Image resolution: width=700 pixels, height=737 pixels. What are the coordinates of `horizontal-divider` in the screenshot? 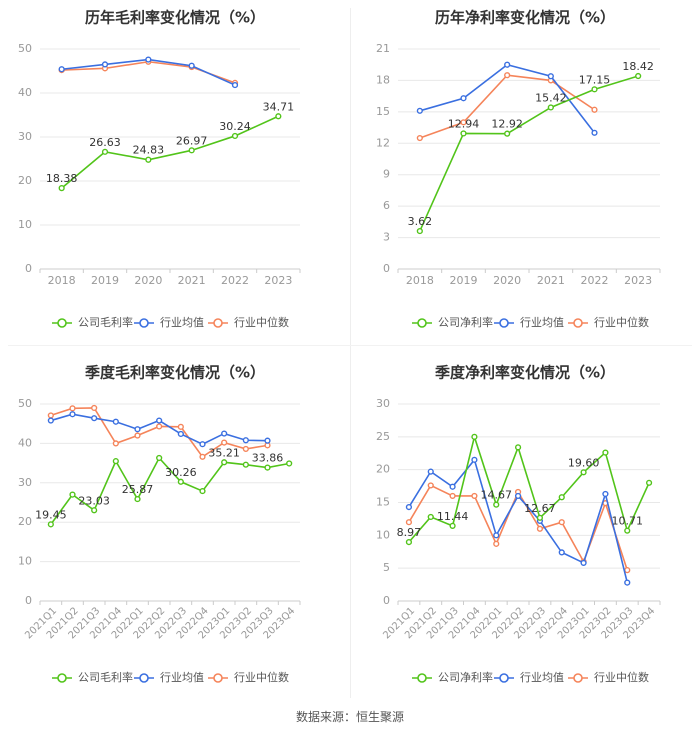 It's located at (350, 345).